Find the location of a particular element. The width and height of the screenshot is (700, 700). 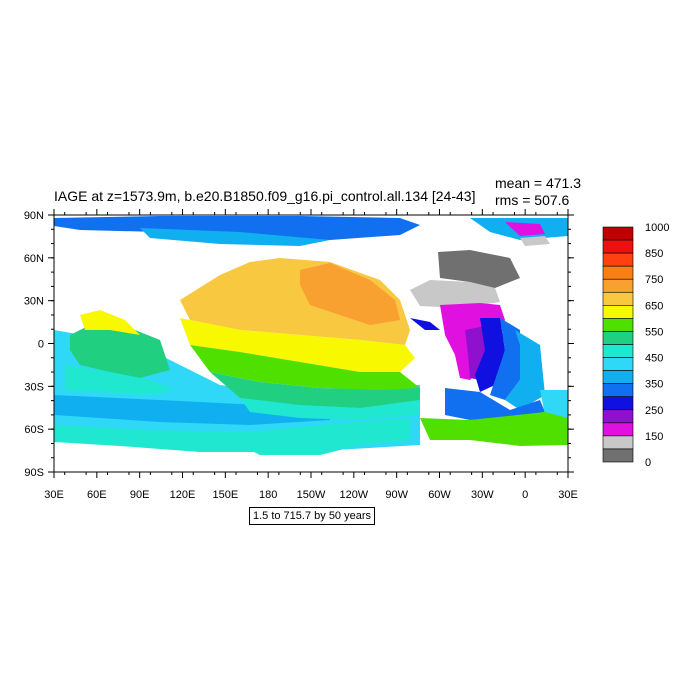

pacific-ocean is located at coordinates (300, 339).